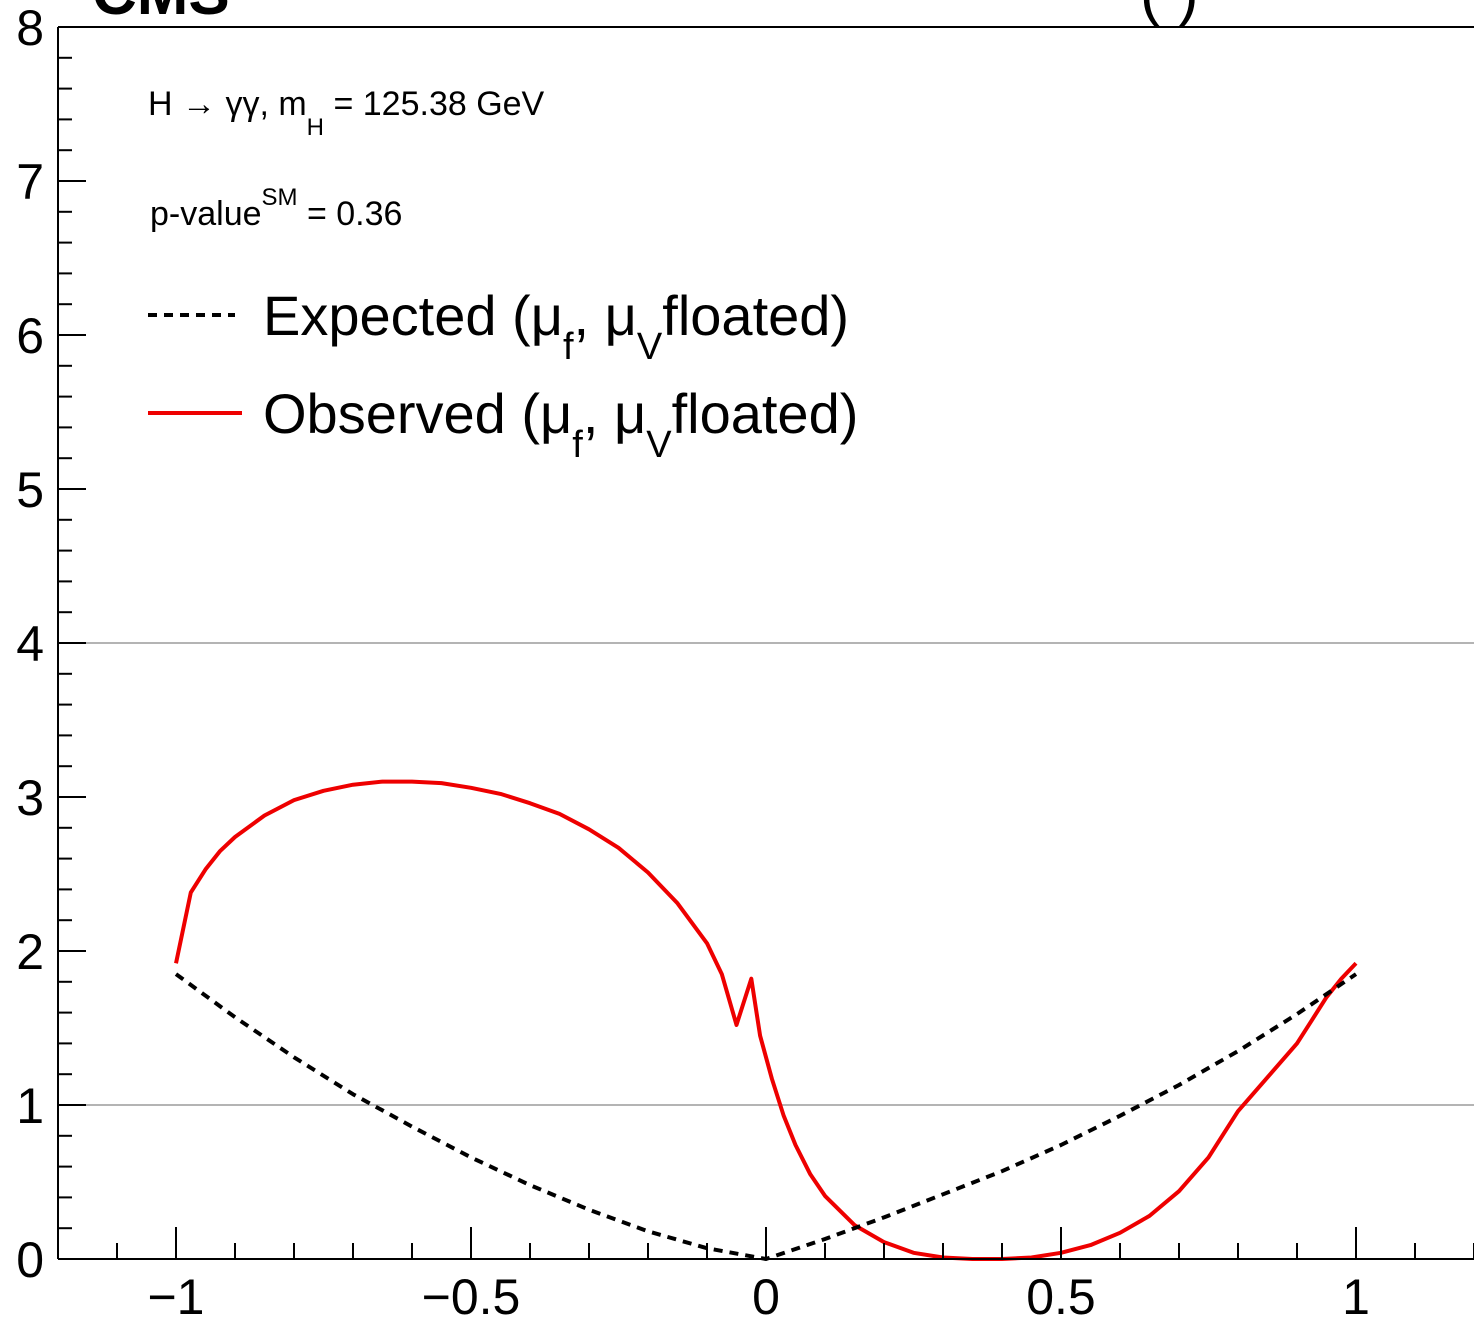 The image size is (1474, 1319). I want to click on y-tick-label: 7, so click(30, 182).